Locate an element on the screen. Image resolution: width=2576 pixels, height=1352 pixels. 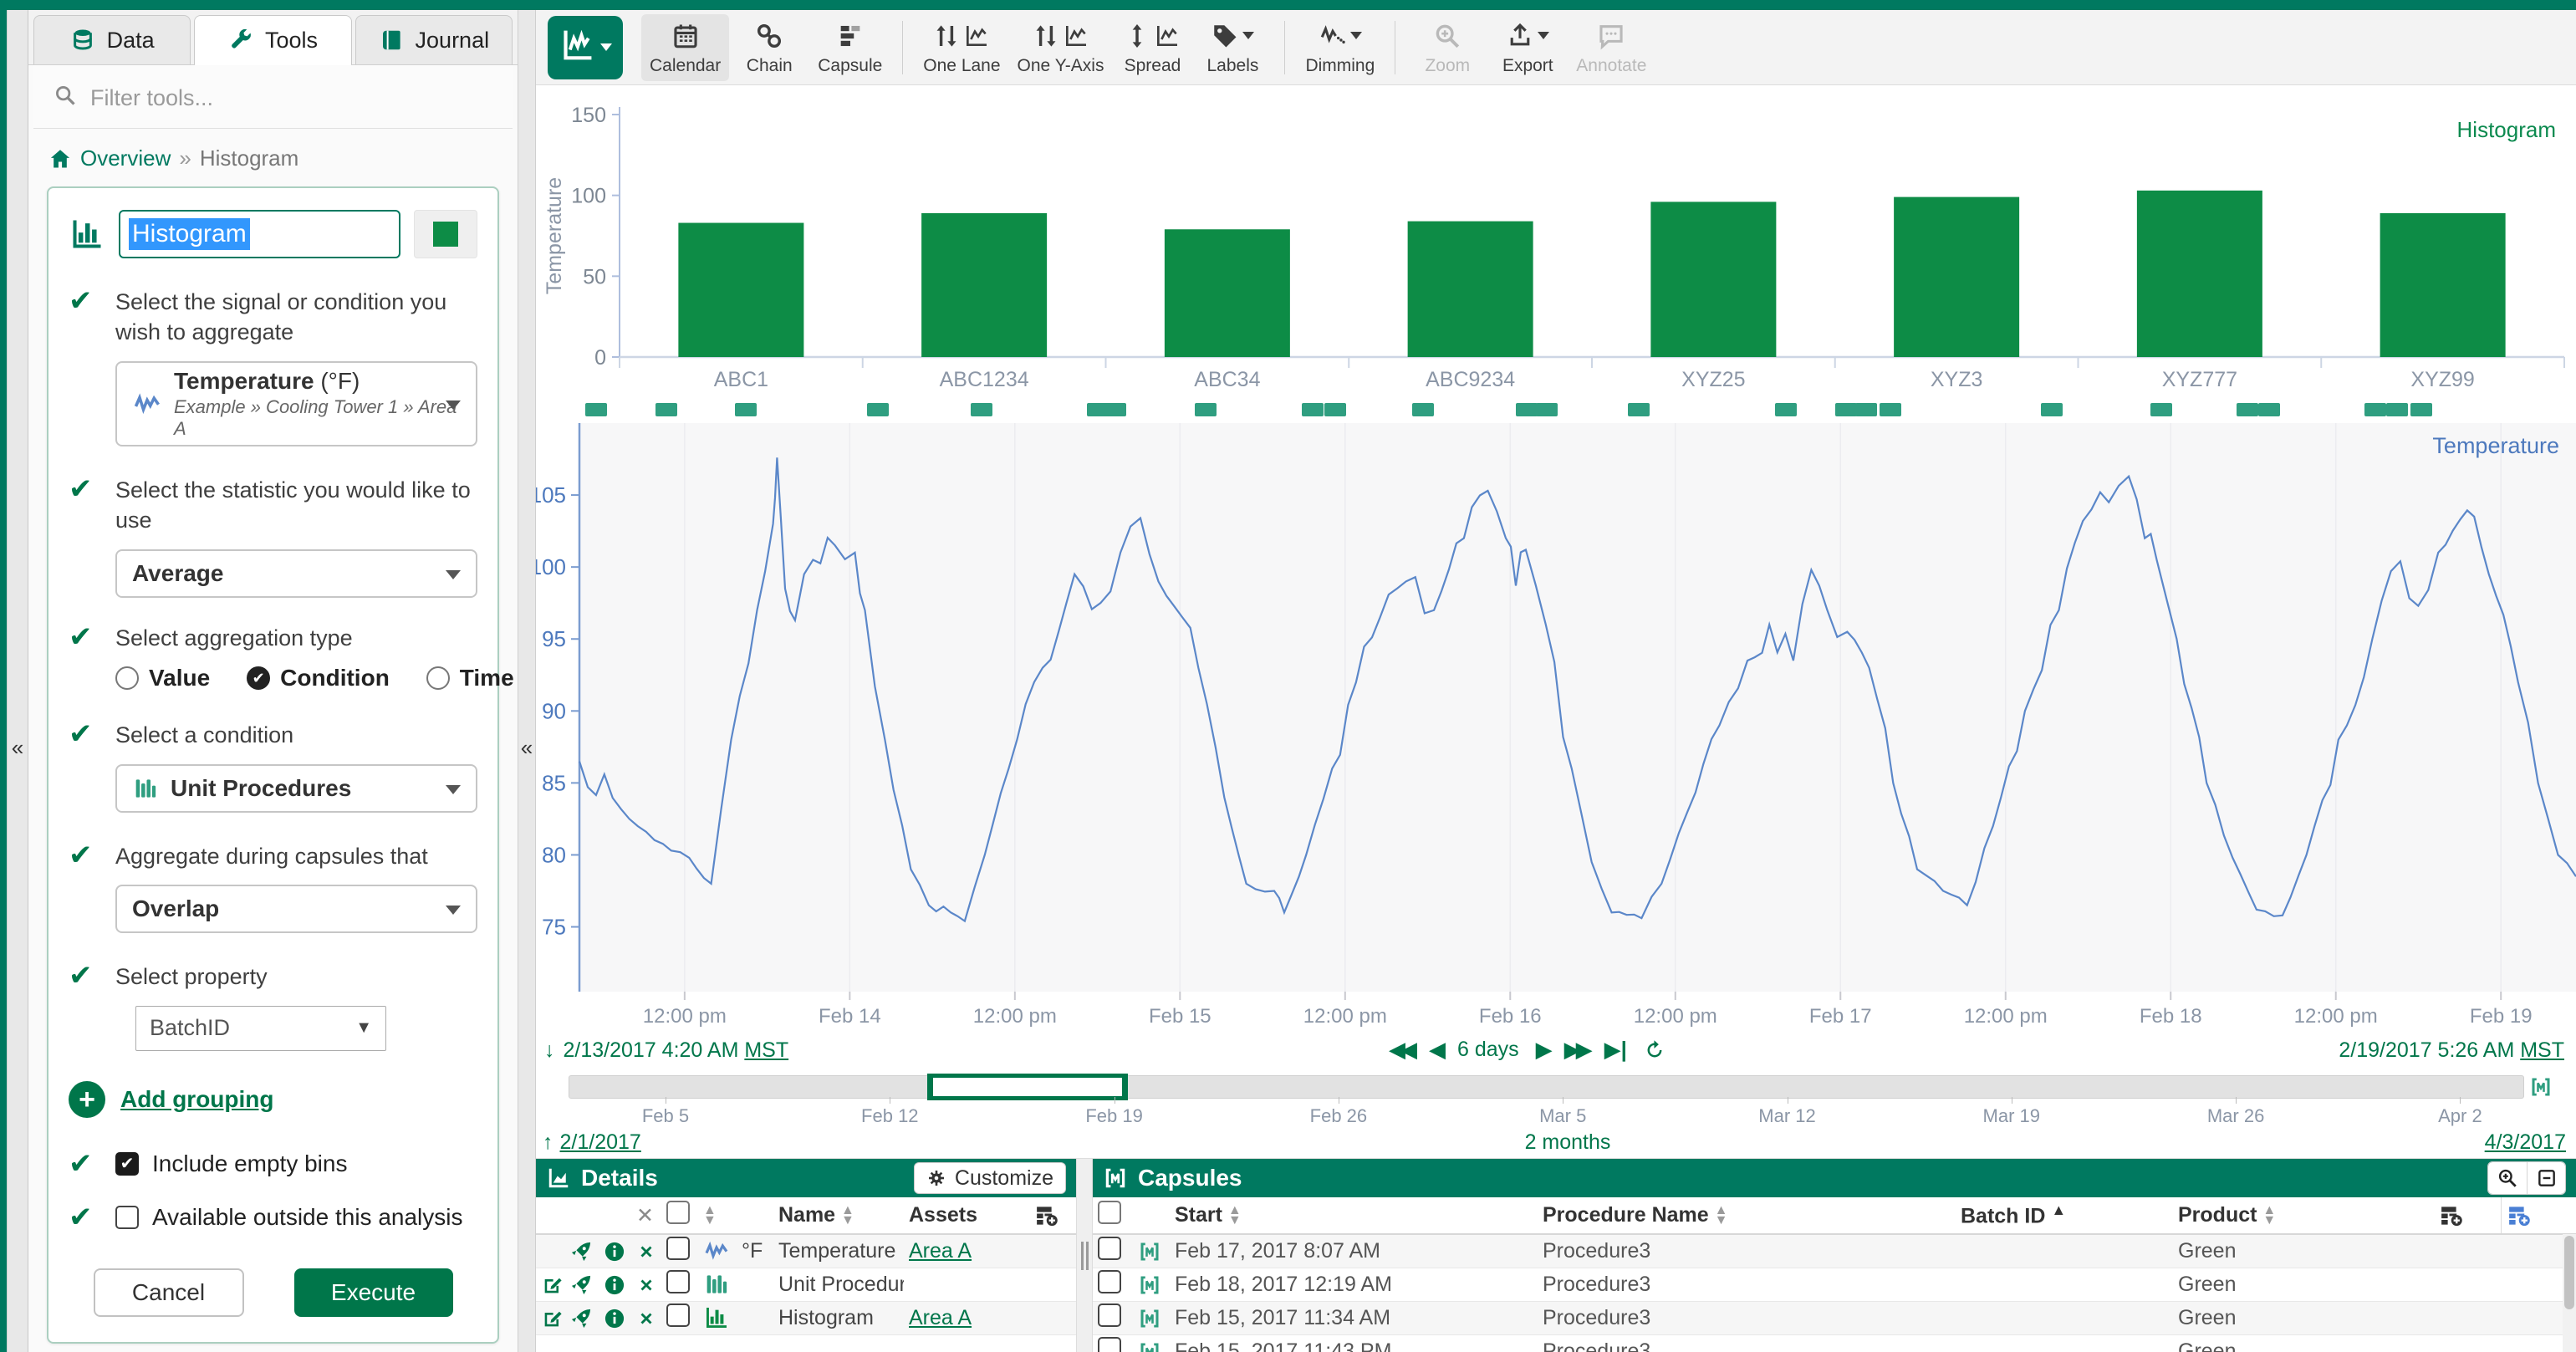
capsule-row: Feb 17, 2017 8:07 AM Procedure3 Green is located at coordinates (1834, 1251).